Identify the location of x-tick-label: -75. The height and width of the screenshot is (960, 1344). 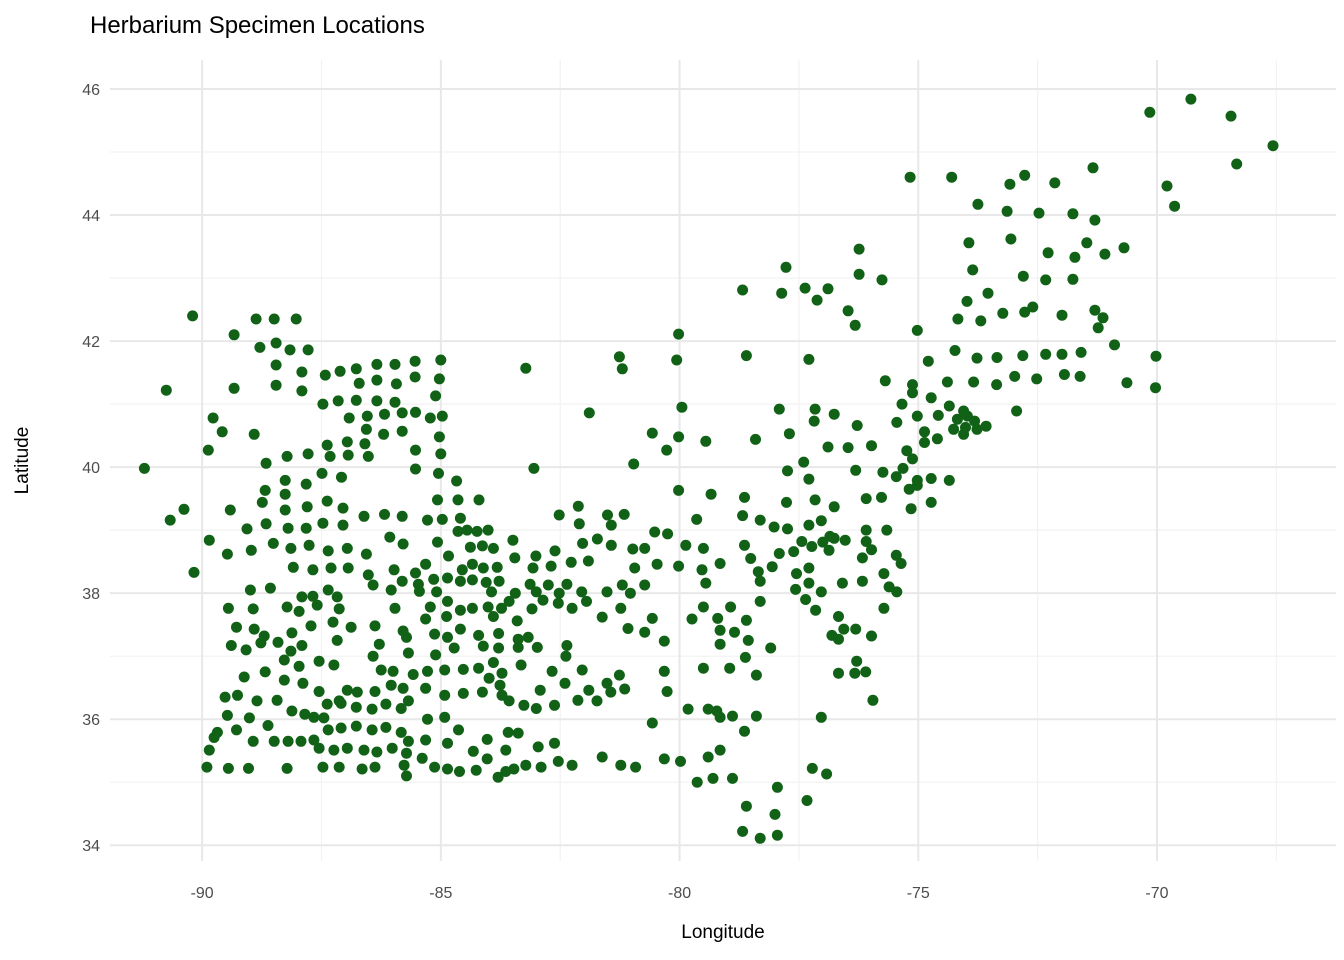
(918, 893).